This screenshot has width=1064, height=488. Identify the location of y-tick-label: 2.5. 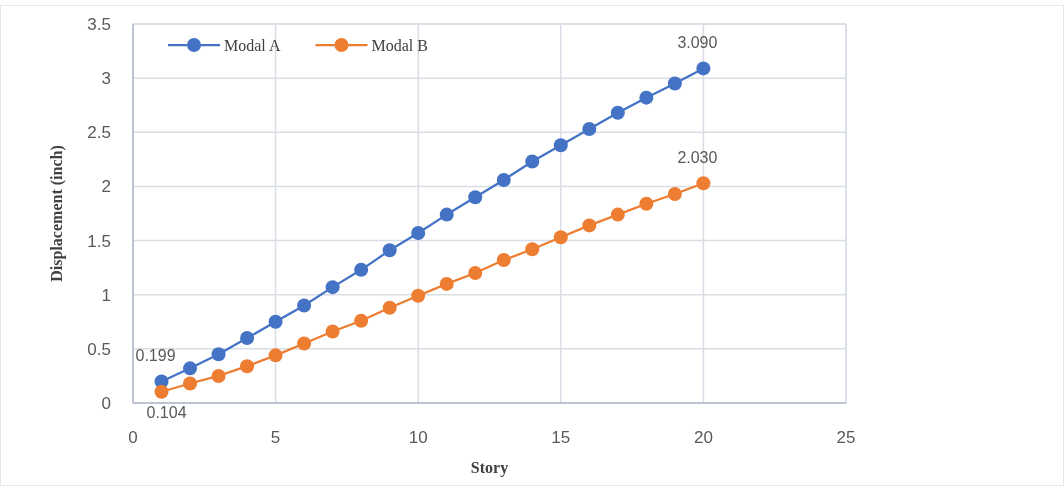
(99, 133).